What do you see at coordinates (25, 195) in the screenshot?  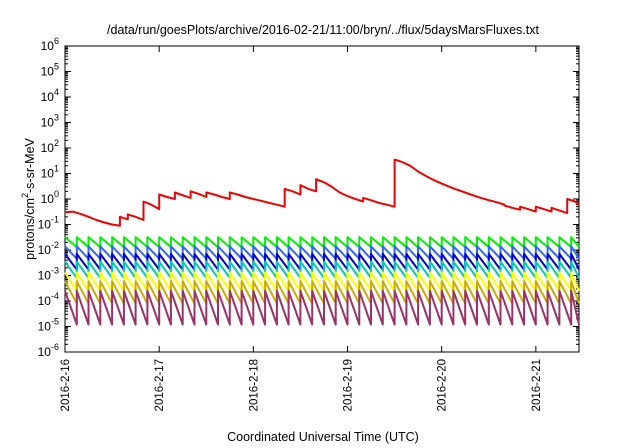 I see `y-axis-label-superscript: 2` at bounding box center [25, 195].